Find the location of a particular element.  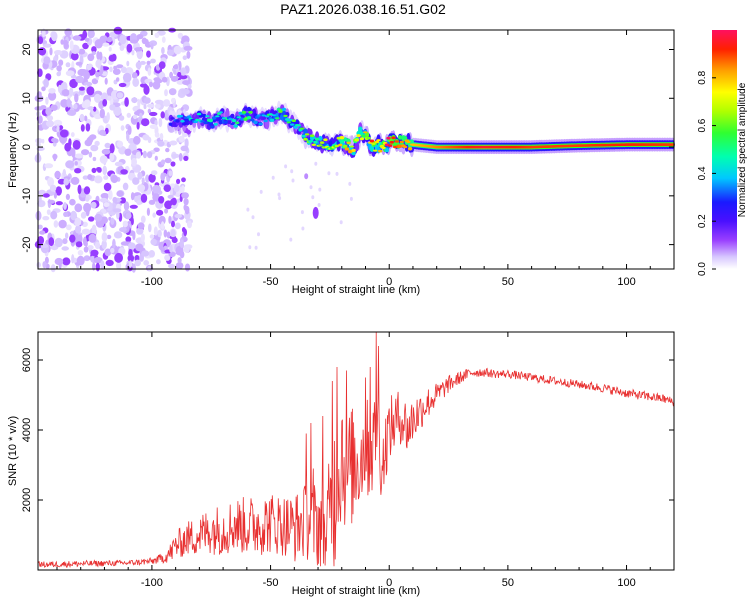

y-tick-label: 20 is located at coordinates (27, 49).